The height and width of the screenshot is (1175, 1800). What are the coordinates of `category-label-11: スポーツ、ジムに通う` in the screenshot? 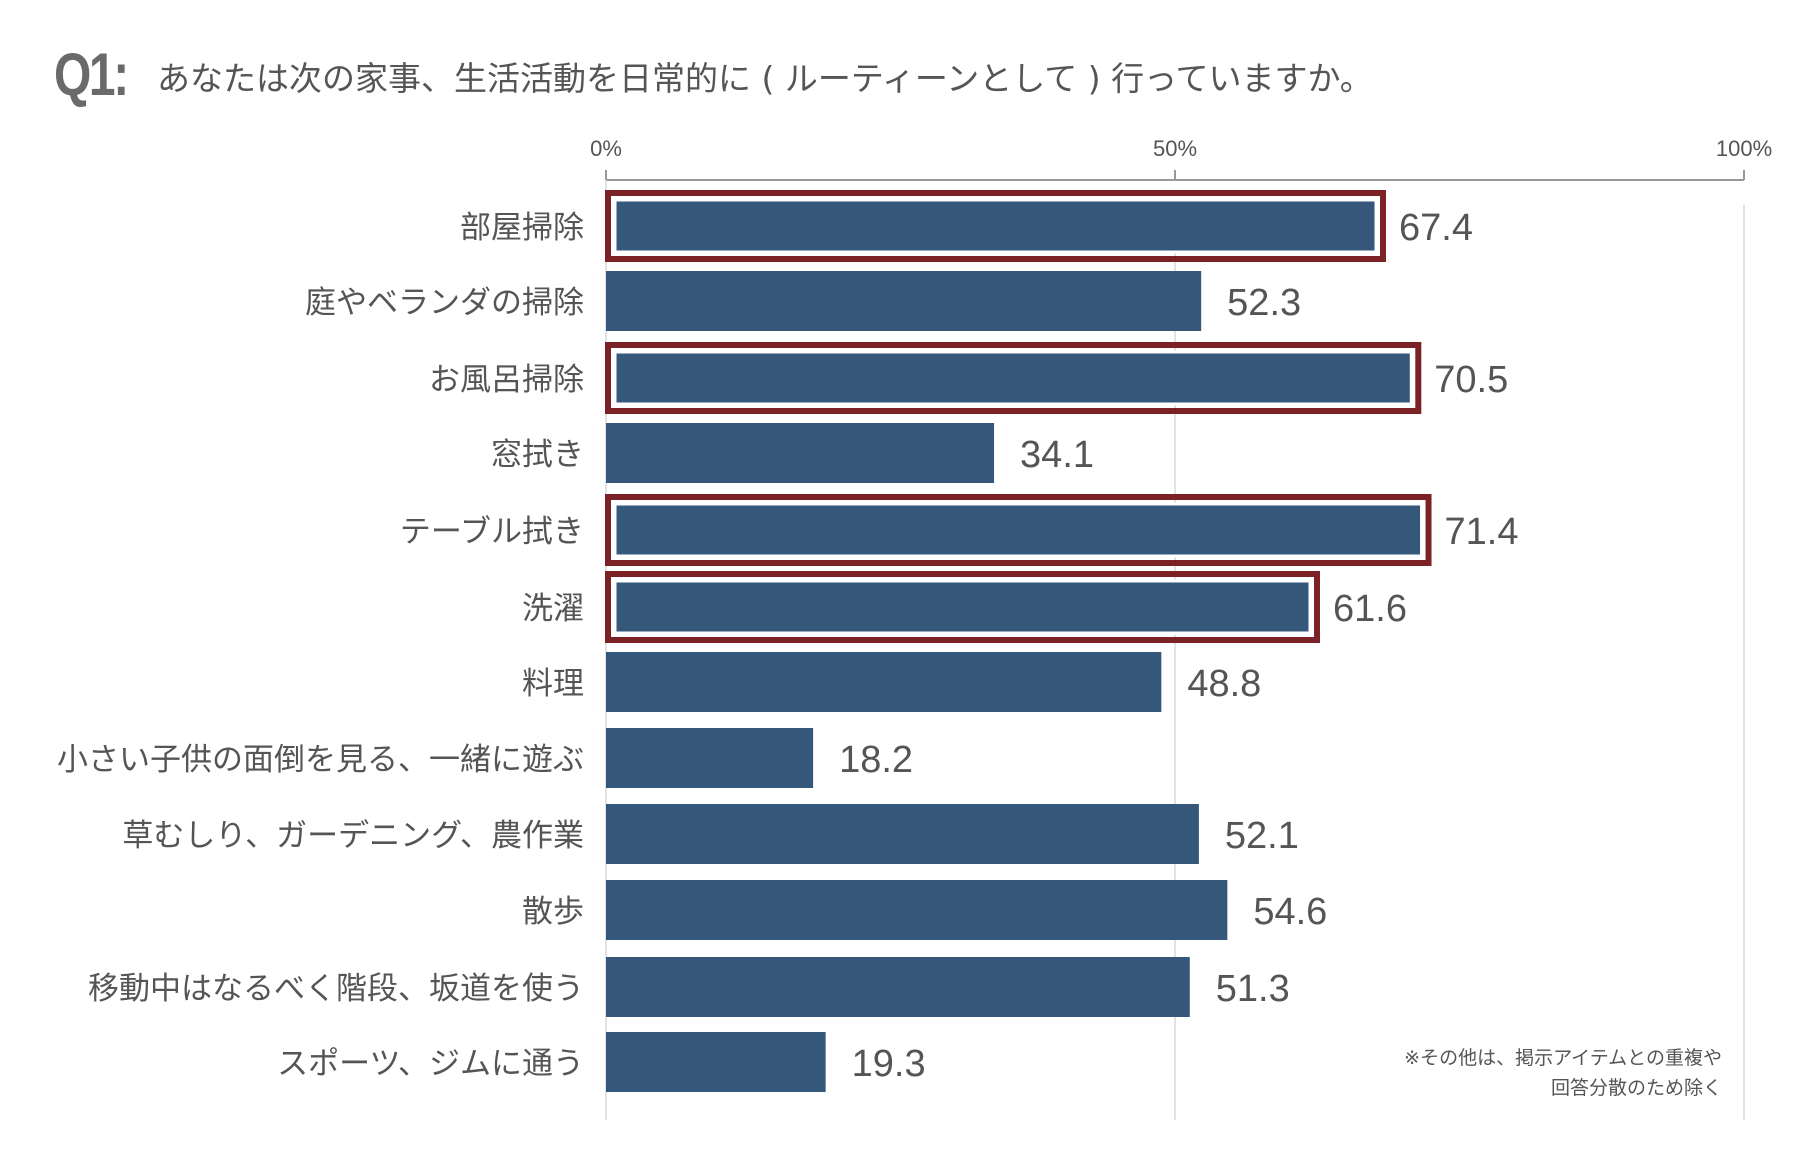 It's located at (430, 1064).